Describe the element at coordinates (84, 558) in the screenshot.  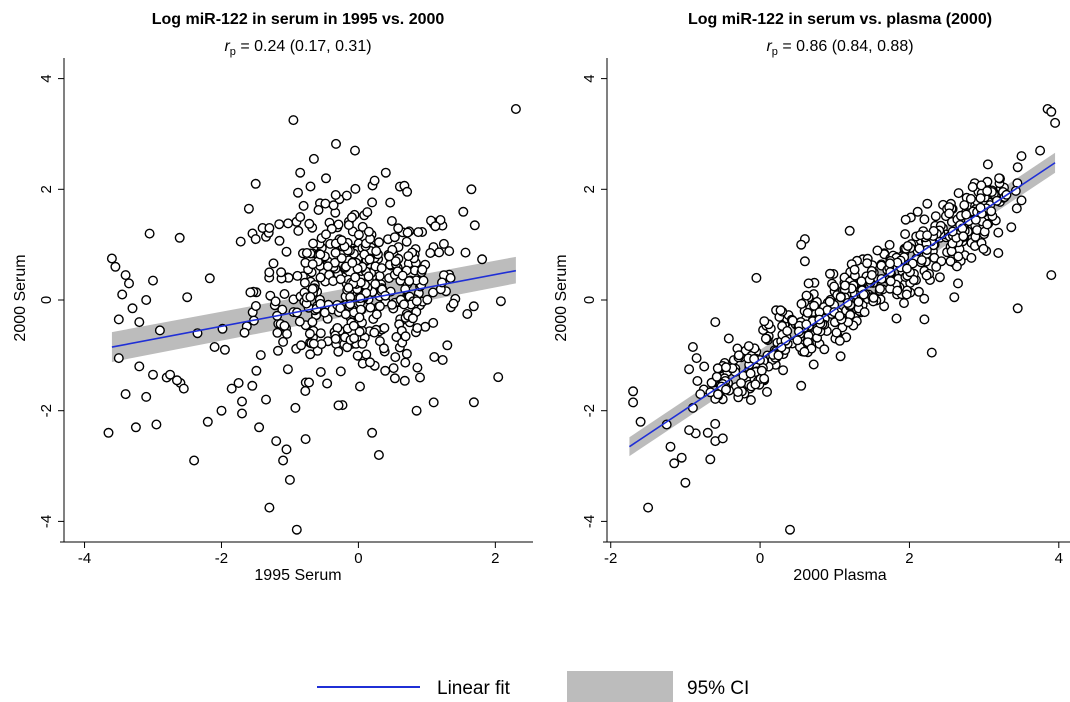
I see `x-tick-label: -4` at that location.